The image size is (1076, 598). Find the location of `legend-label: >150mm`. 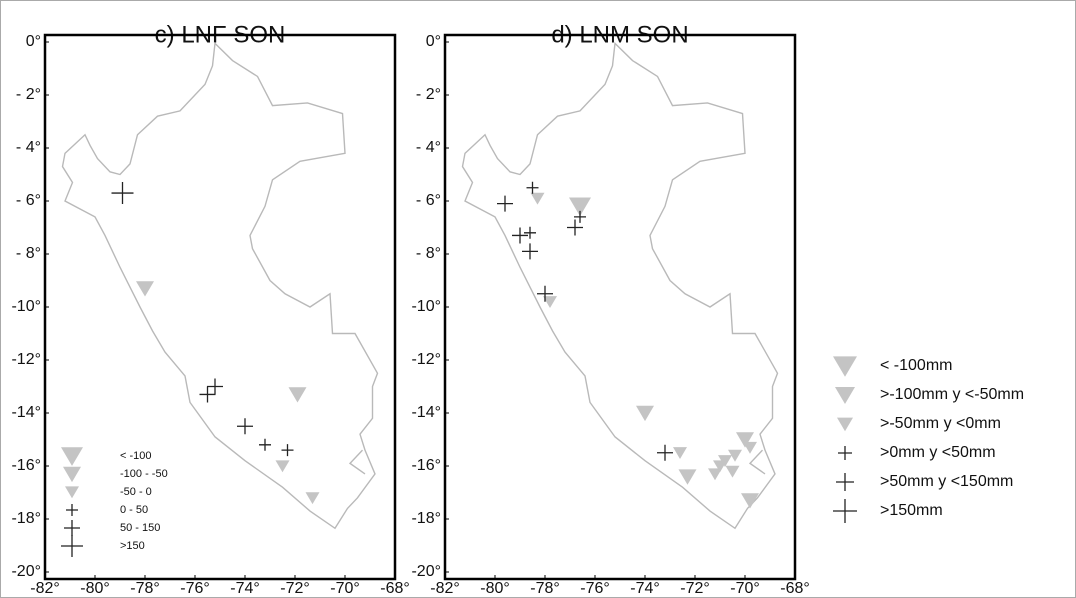

legend-label: >150mm is located at coordinates (911, 510).